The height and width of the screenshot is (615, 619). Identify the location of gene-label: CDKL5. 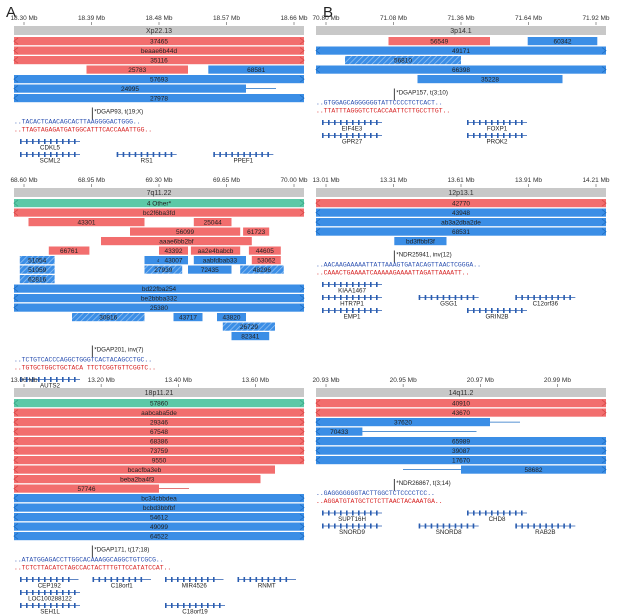
(50, 148).